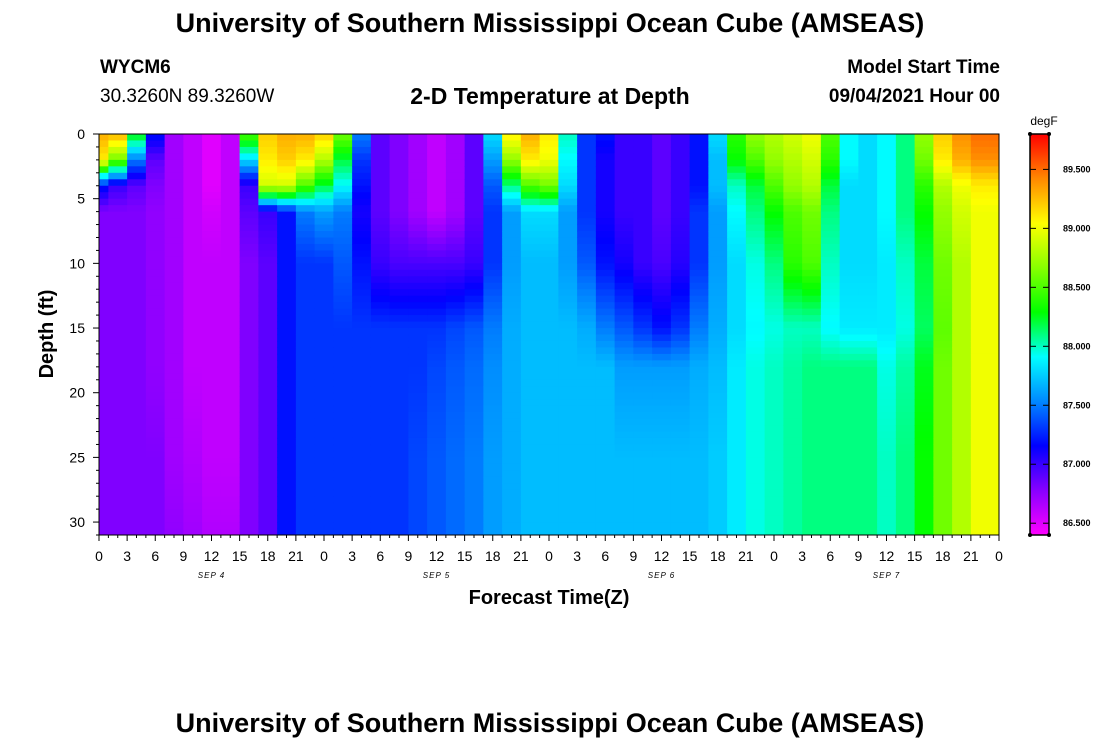 This screenshot has height=750, width=1100. What do you see at coordinates (183, 556) in the screenshot?
I see `x-tick-label: 9` at bounding box center [183, 556].